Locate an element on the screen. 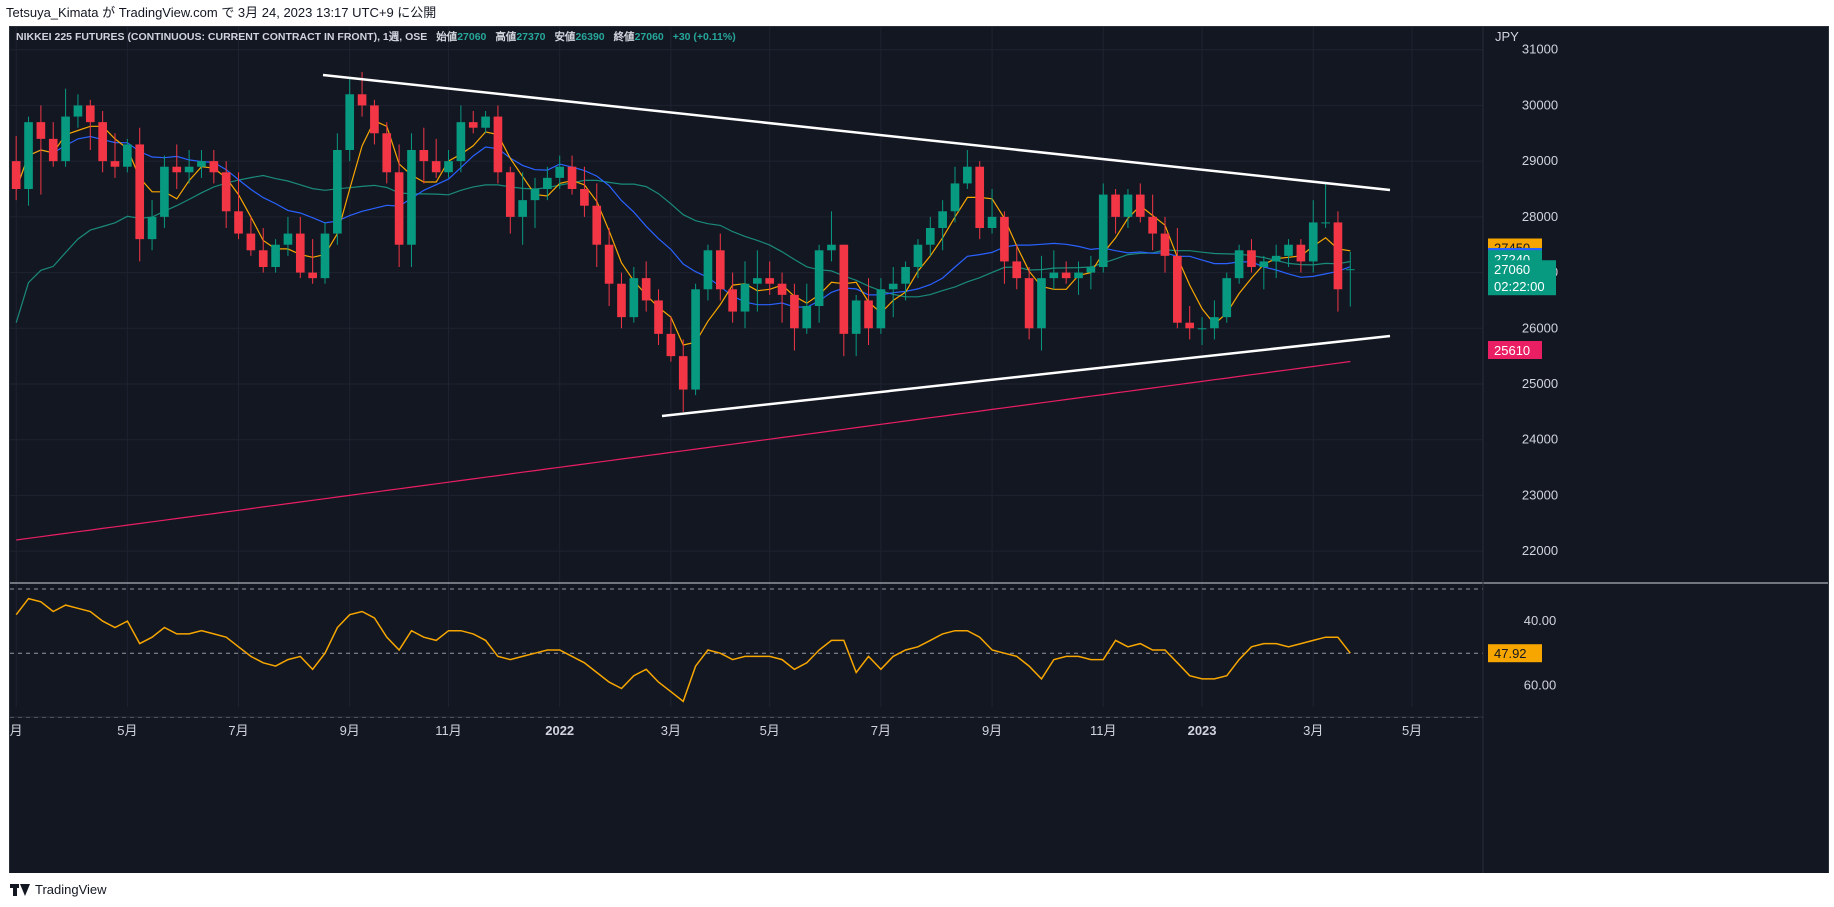 The width and height of the screenshot is (1834, 907). tradingview-brand: TradingView is located at coordinates (58, 889).